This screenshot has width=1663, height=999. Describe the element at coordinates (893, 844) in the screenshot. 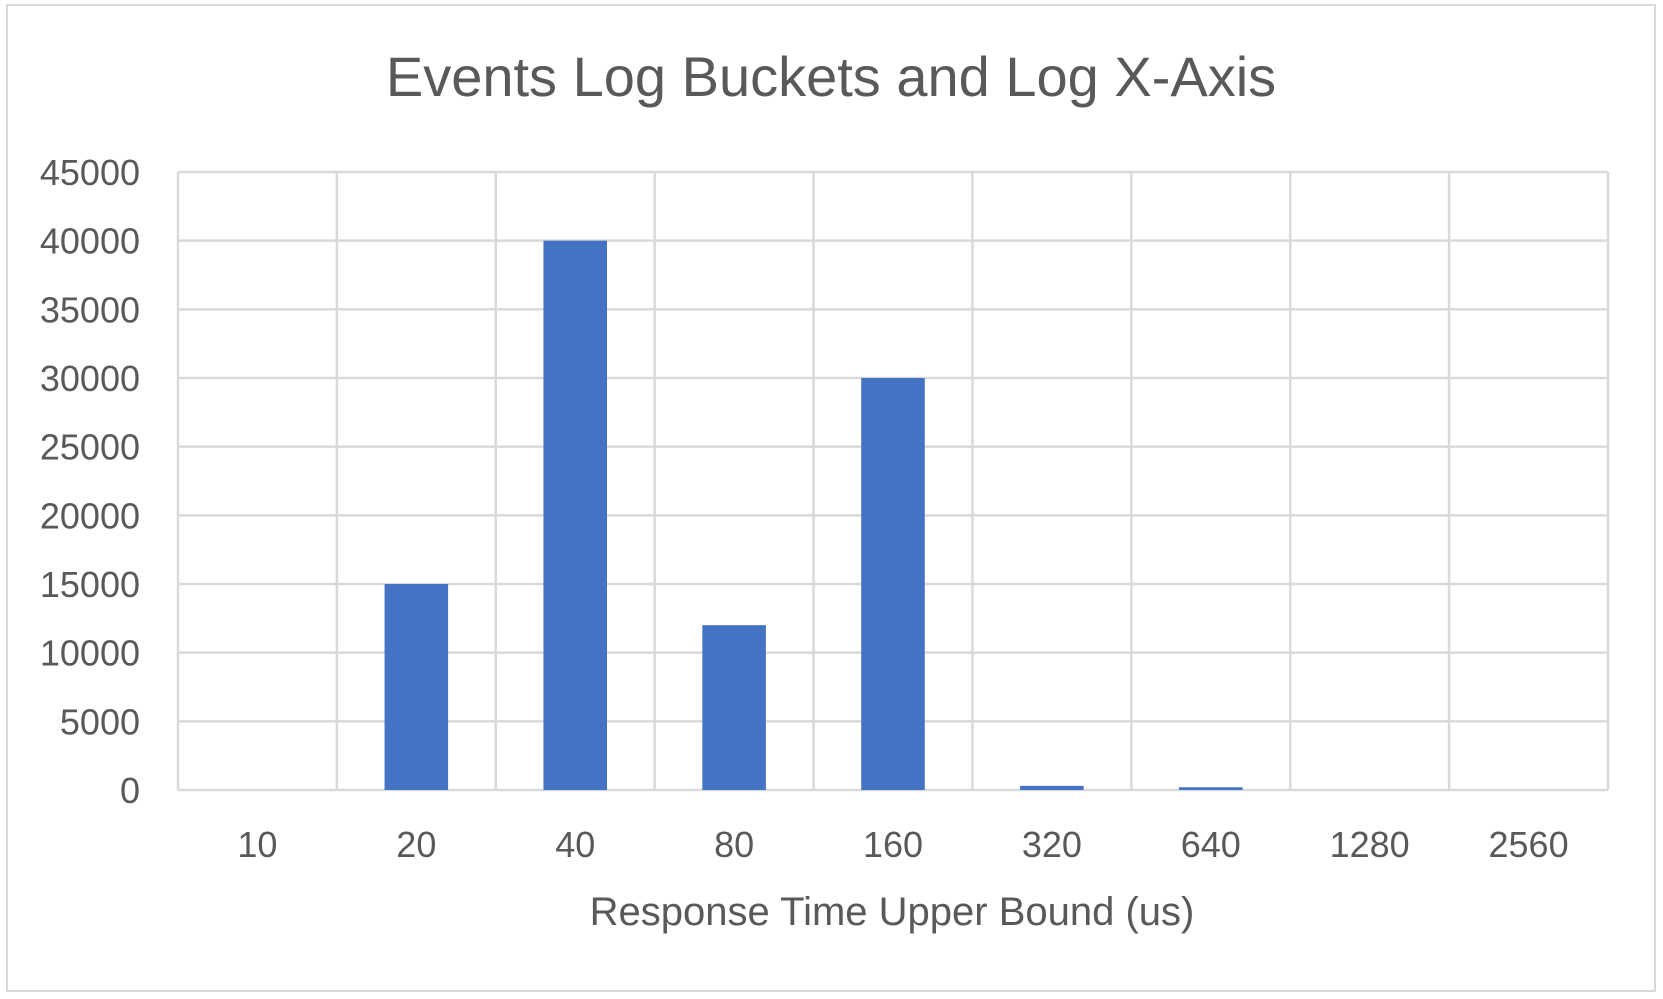

I see `x-tick-label: 160` at that location.